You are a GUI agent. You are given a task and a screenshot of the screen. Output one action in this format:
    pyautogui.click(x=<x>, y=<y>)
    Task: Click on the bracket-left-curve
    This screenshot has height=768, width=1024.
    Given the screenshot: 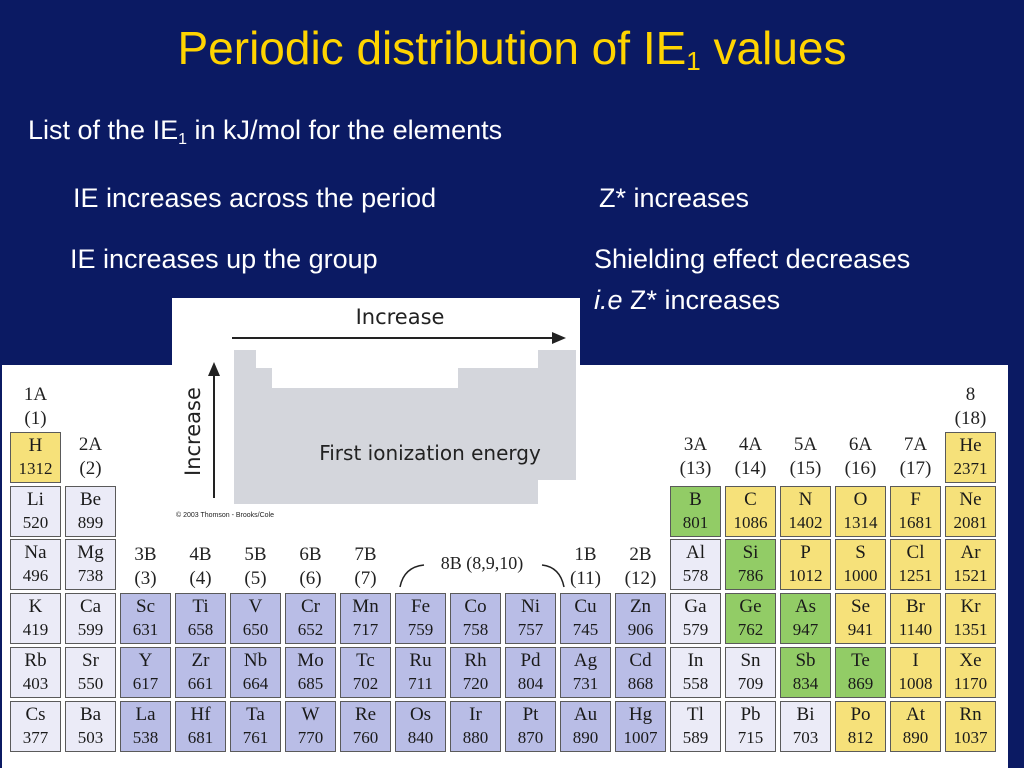 What is the action you would take?
    pyautogui.click(x=412, y=576)
    